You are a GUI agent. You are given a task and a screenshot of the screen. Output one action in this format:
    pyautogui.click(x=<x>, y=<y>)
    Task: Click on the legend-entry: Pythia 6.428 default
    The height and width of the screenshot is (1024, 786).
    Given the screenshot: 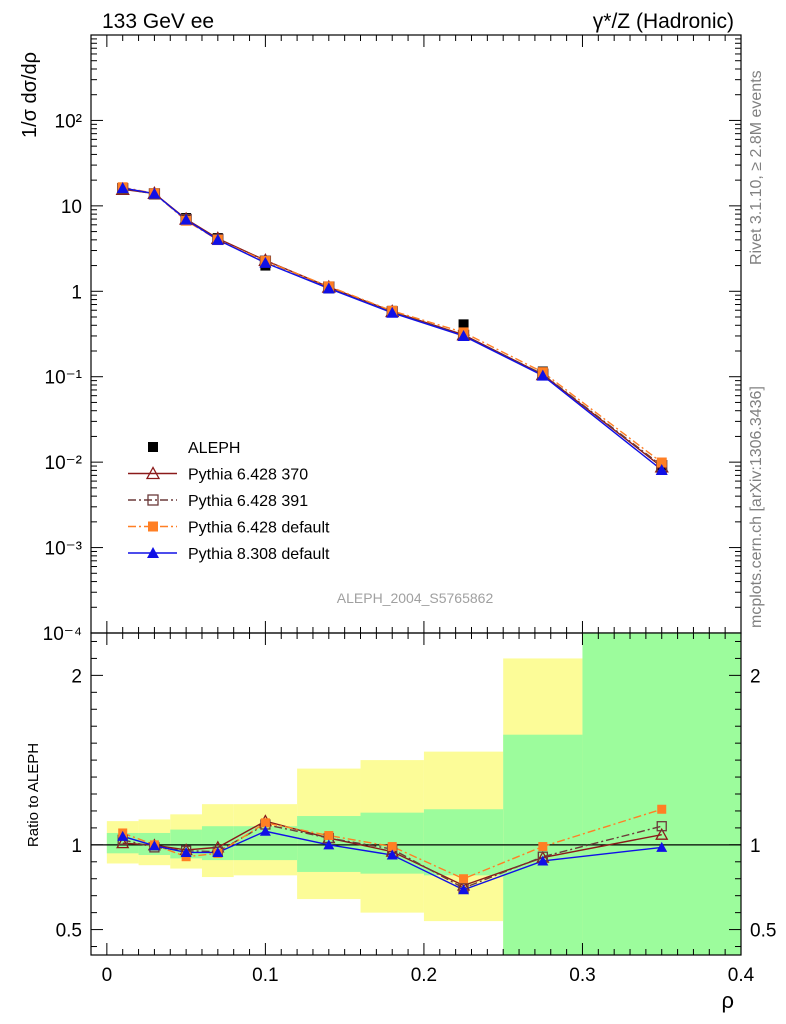 What is the action you would take?
    pyautogui.click(x=229, y=528)
    